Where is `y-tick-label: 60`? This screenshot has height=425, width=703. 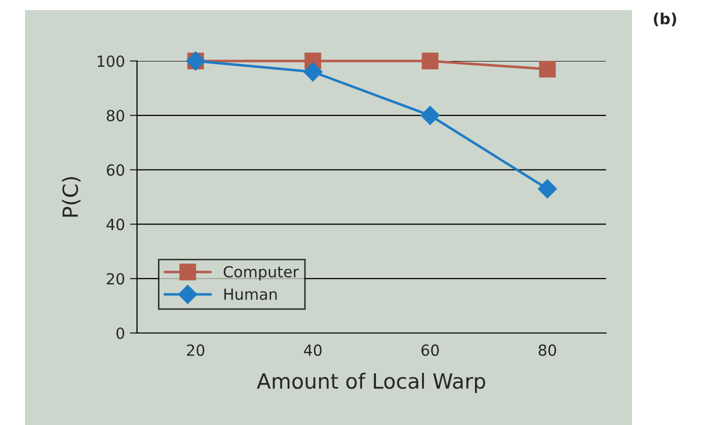 y-tick-label: 60 is located at coordinates (115, 170).